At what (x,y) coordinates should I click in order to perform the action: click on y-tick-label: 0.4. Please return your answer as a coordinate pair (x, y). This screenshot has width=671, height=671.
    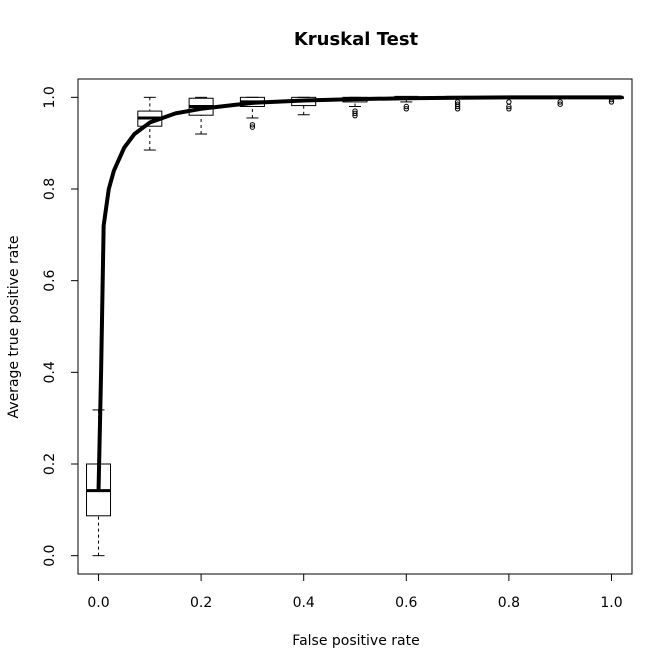
    Looking at the image, I should click on (50, 372).